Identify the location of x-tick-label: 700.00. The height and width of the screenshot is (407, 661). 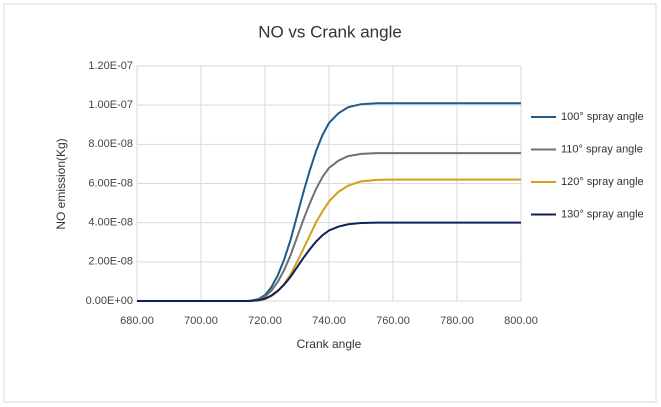
(201, 321).